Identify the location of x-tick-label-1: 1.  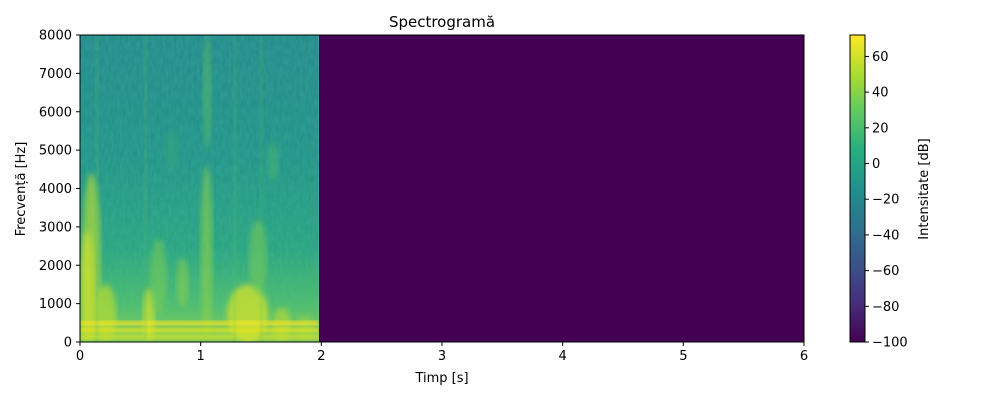
(201, 356).